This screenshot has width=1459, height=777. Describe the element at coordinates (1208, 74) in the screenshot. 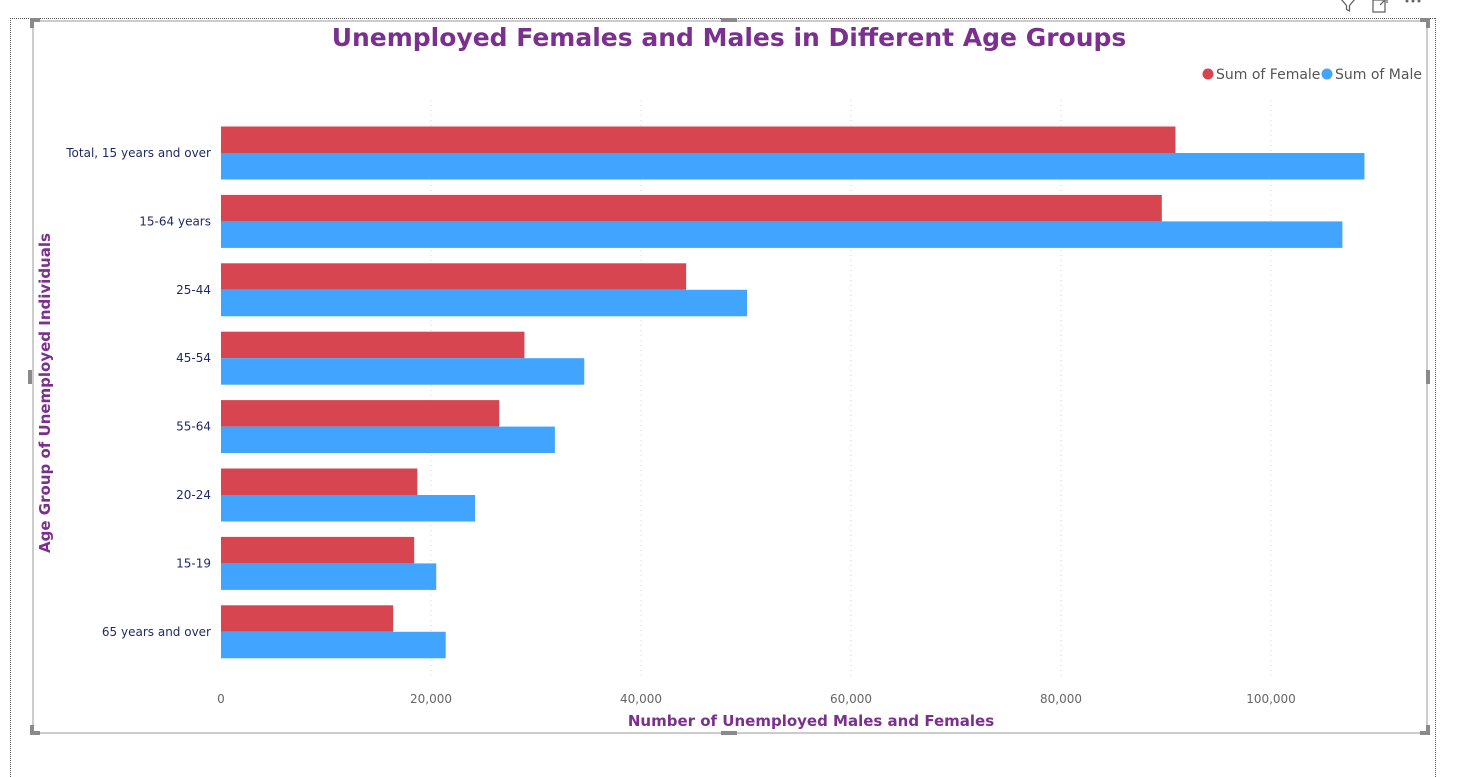

I see `legend-female-marker` at that location.